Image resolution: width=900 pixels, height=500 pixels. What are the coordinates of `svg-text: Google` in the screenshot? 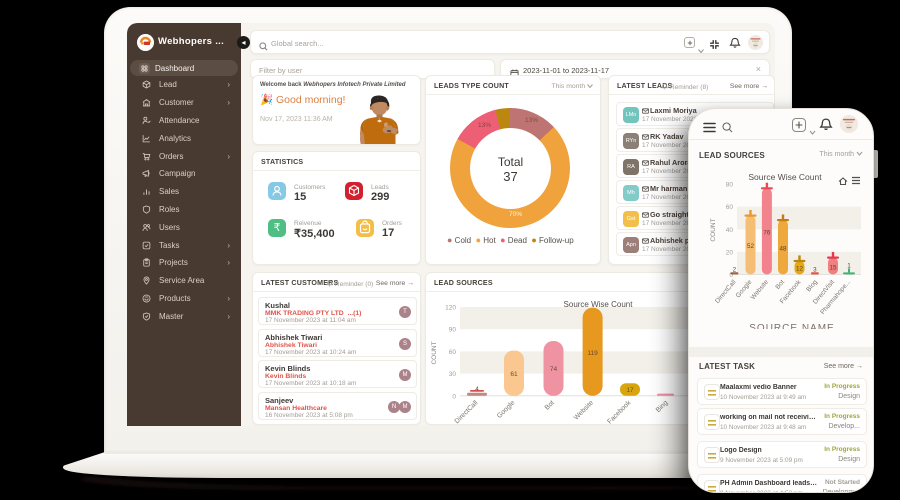 It's located at (506, 409).